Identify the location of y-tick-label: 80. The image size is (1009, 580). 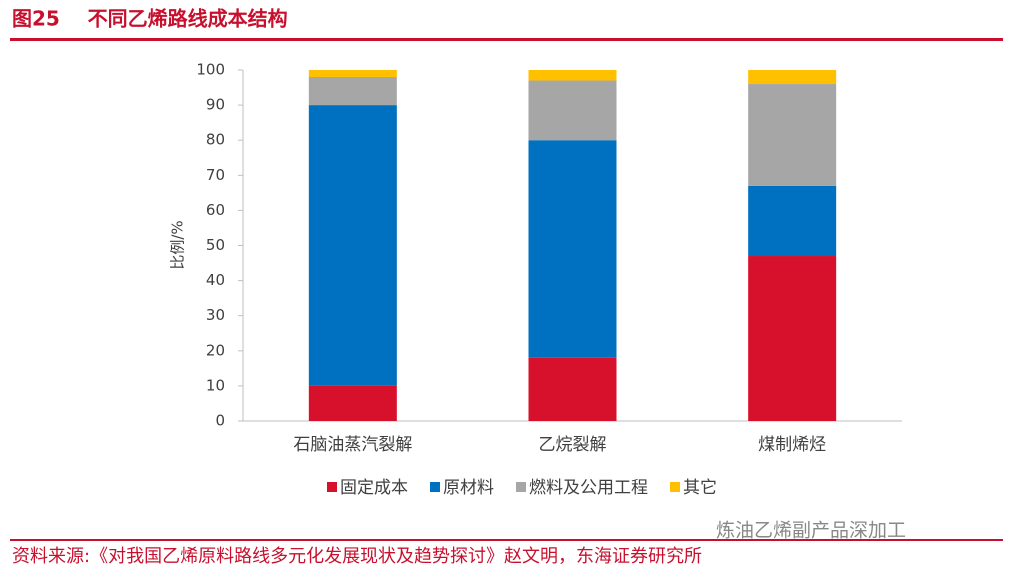
(215, 140).